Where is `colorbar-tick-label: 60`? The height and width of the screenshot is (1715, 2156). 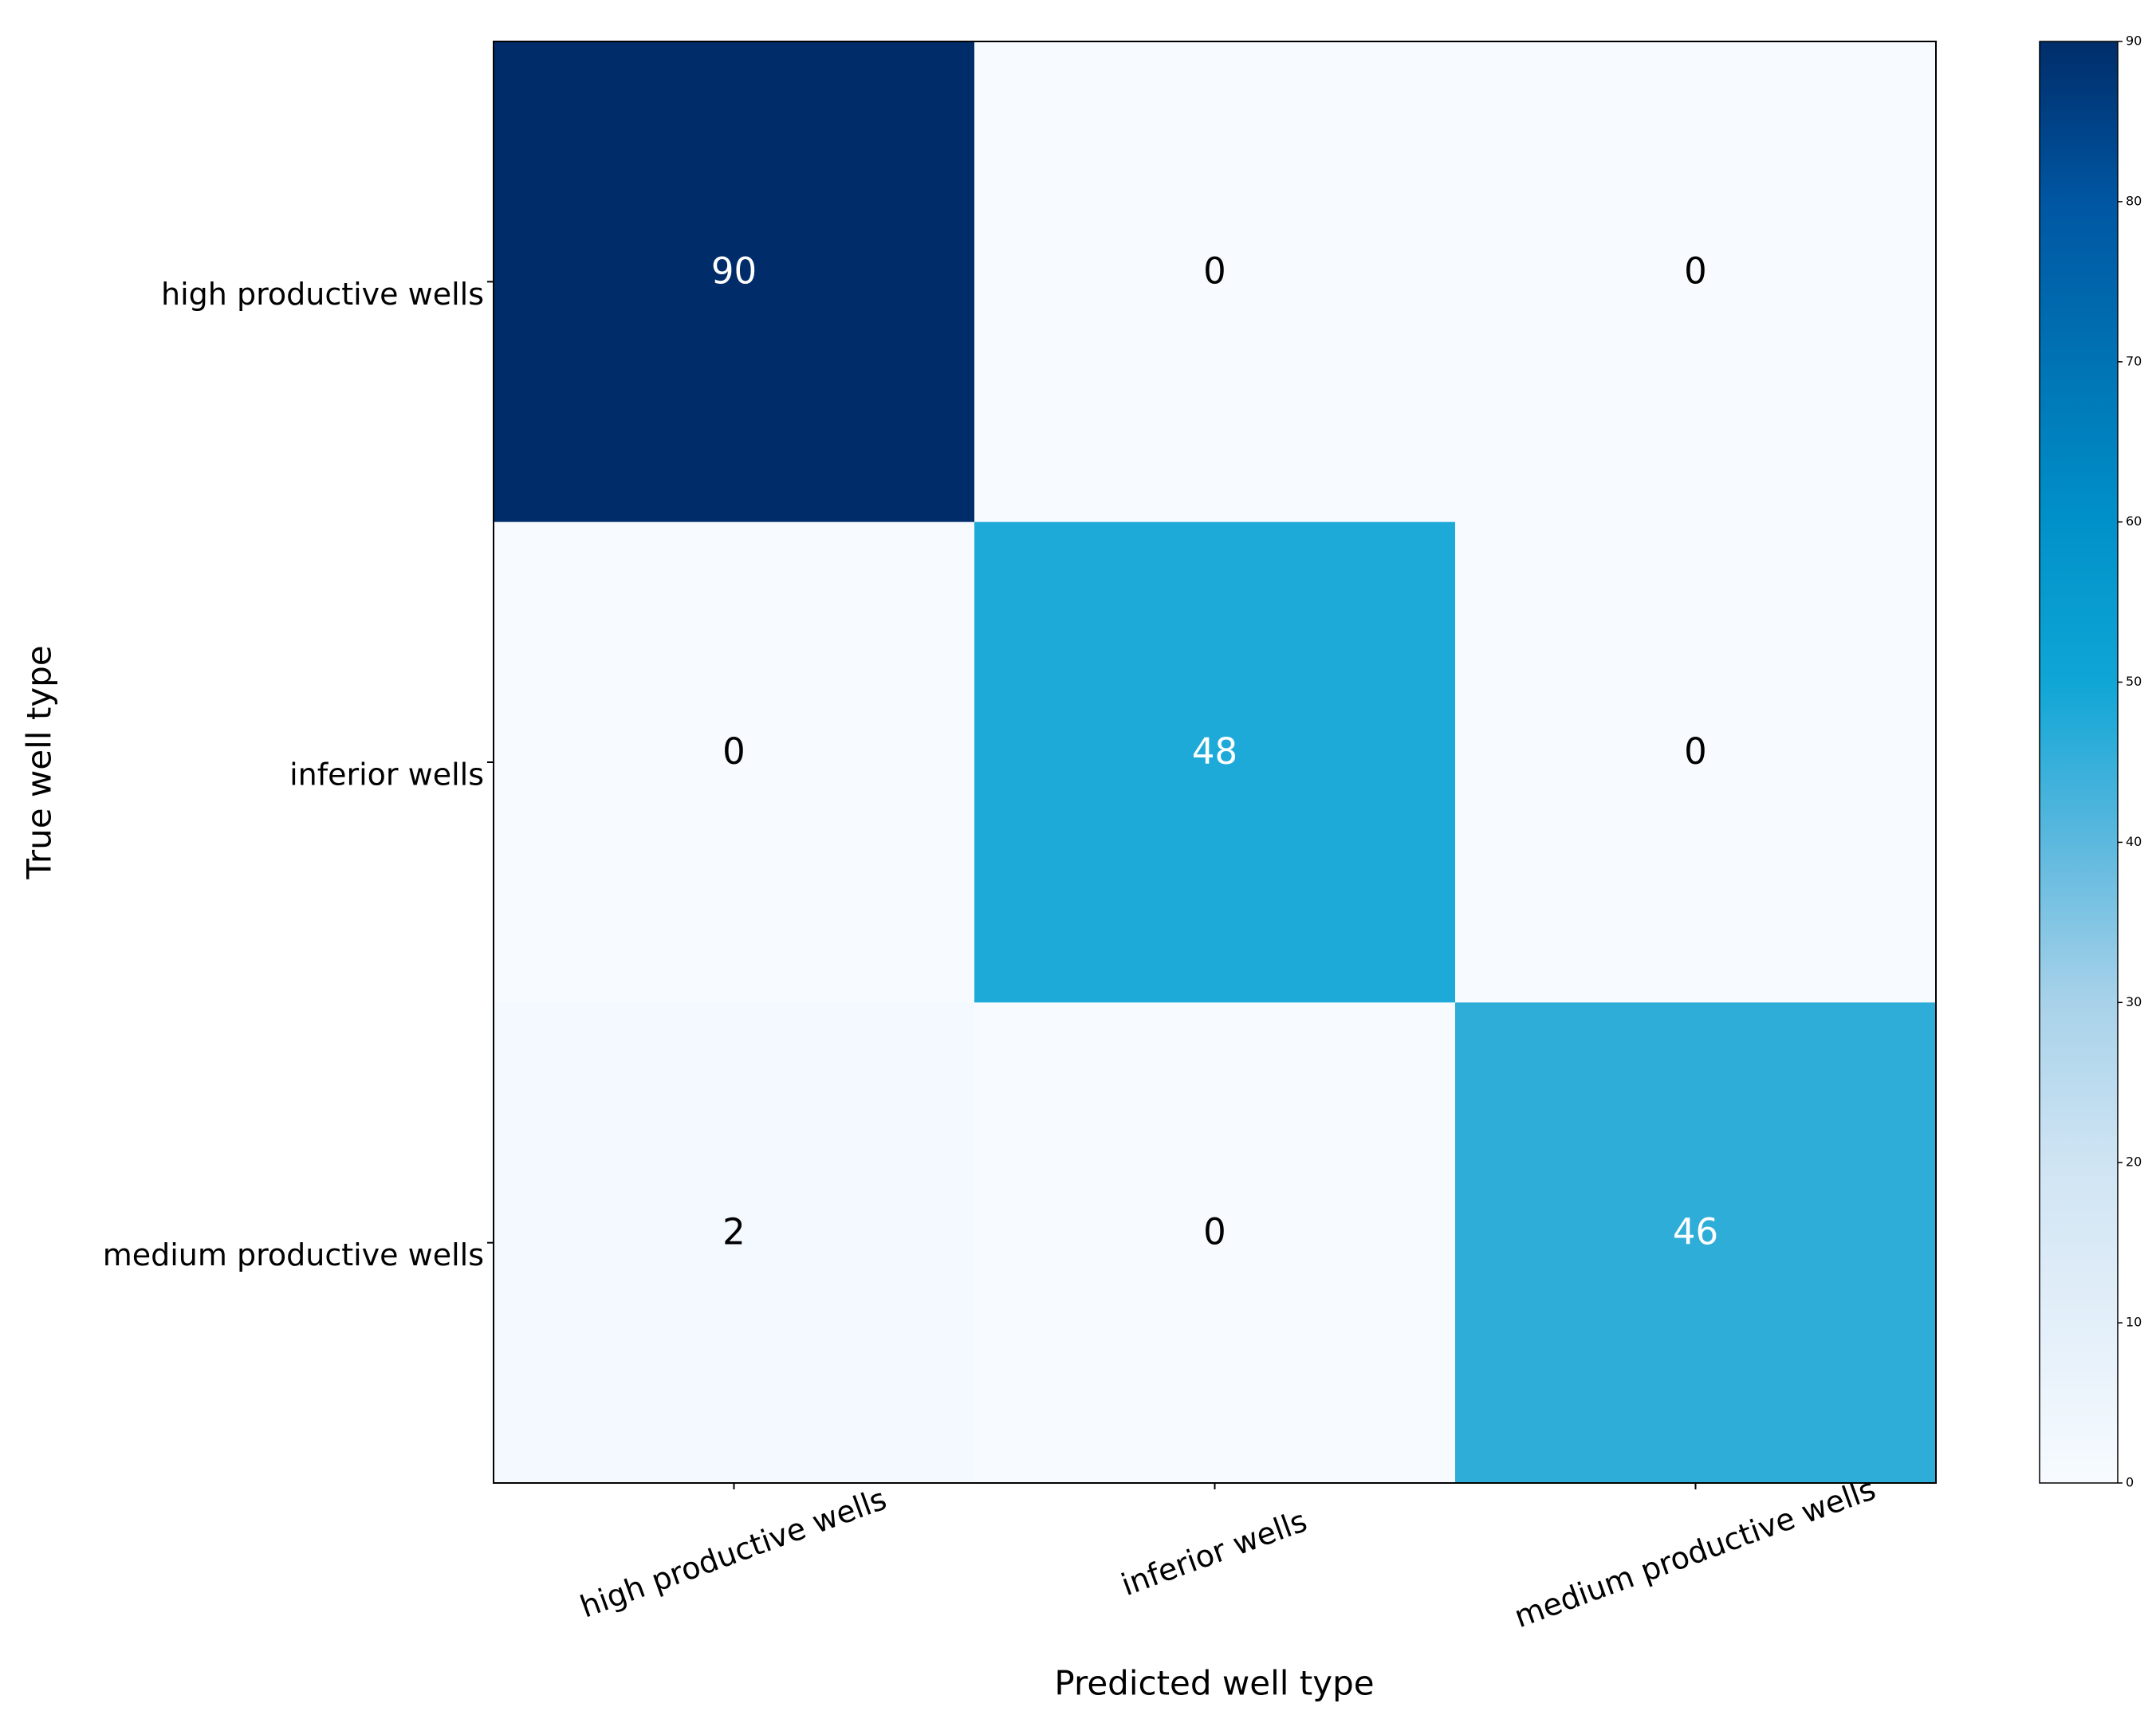 colorbar-tick-label: 60 is located at coordinates (2134, 521).